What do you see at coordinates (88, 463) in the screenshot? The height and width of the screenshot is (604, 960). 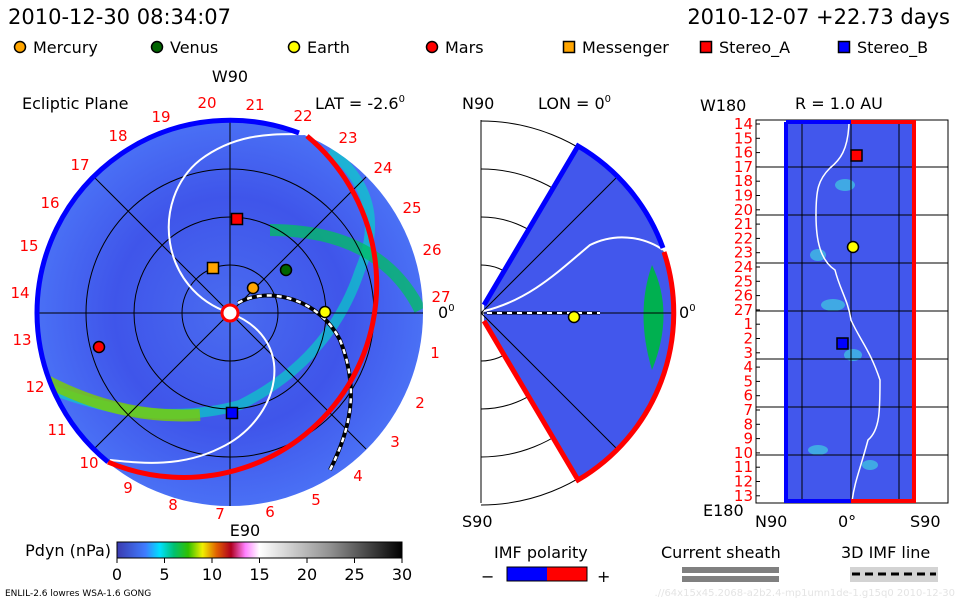 I see `carrington-label: 10` at bounding box center [88, 463].